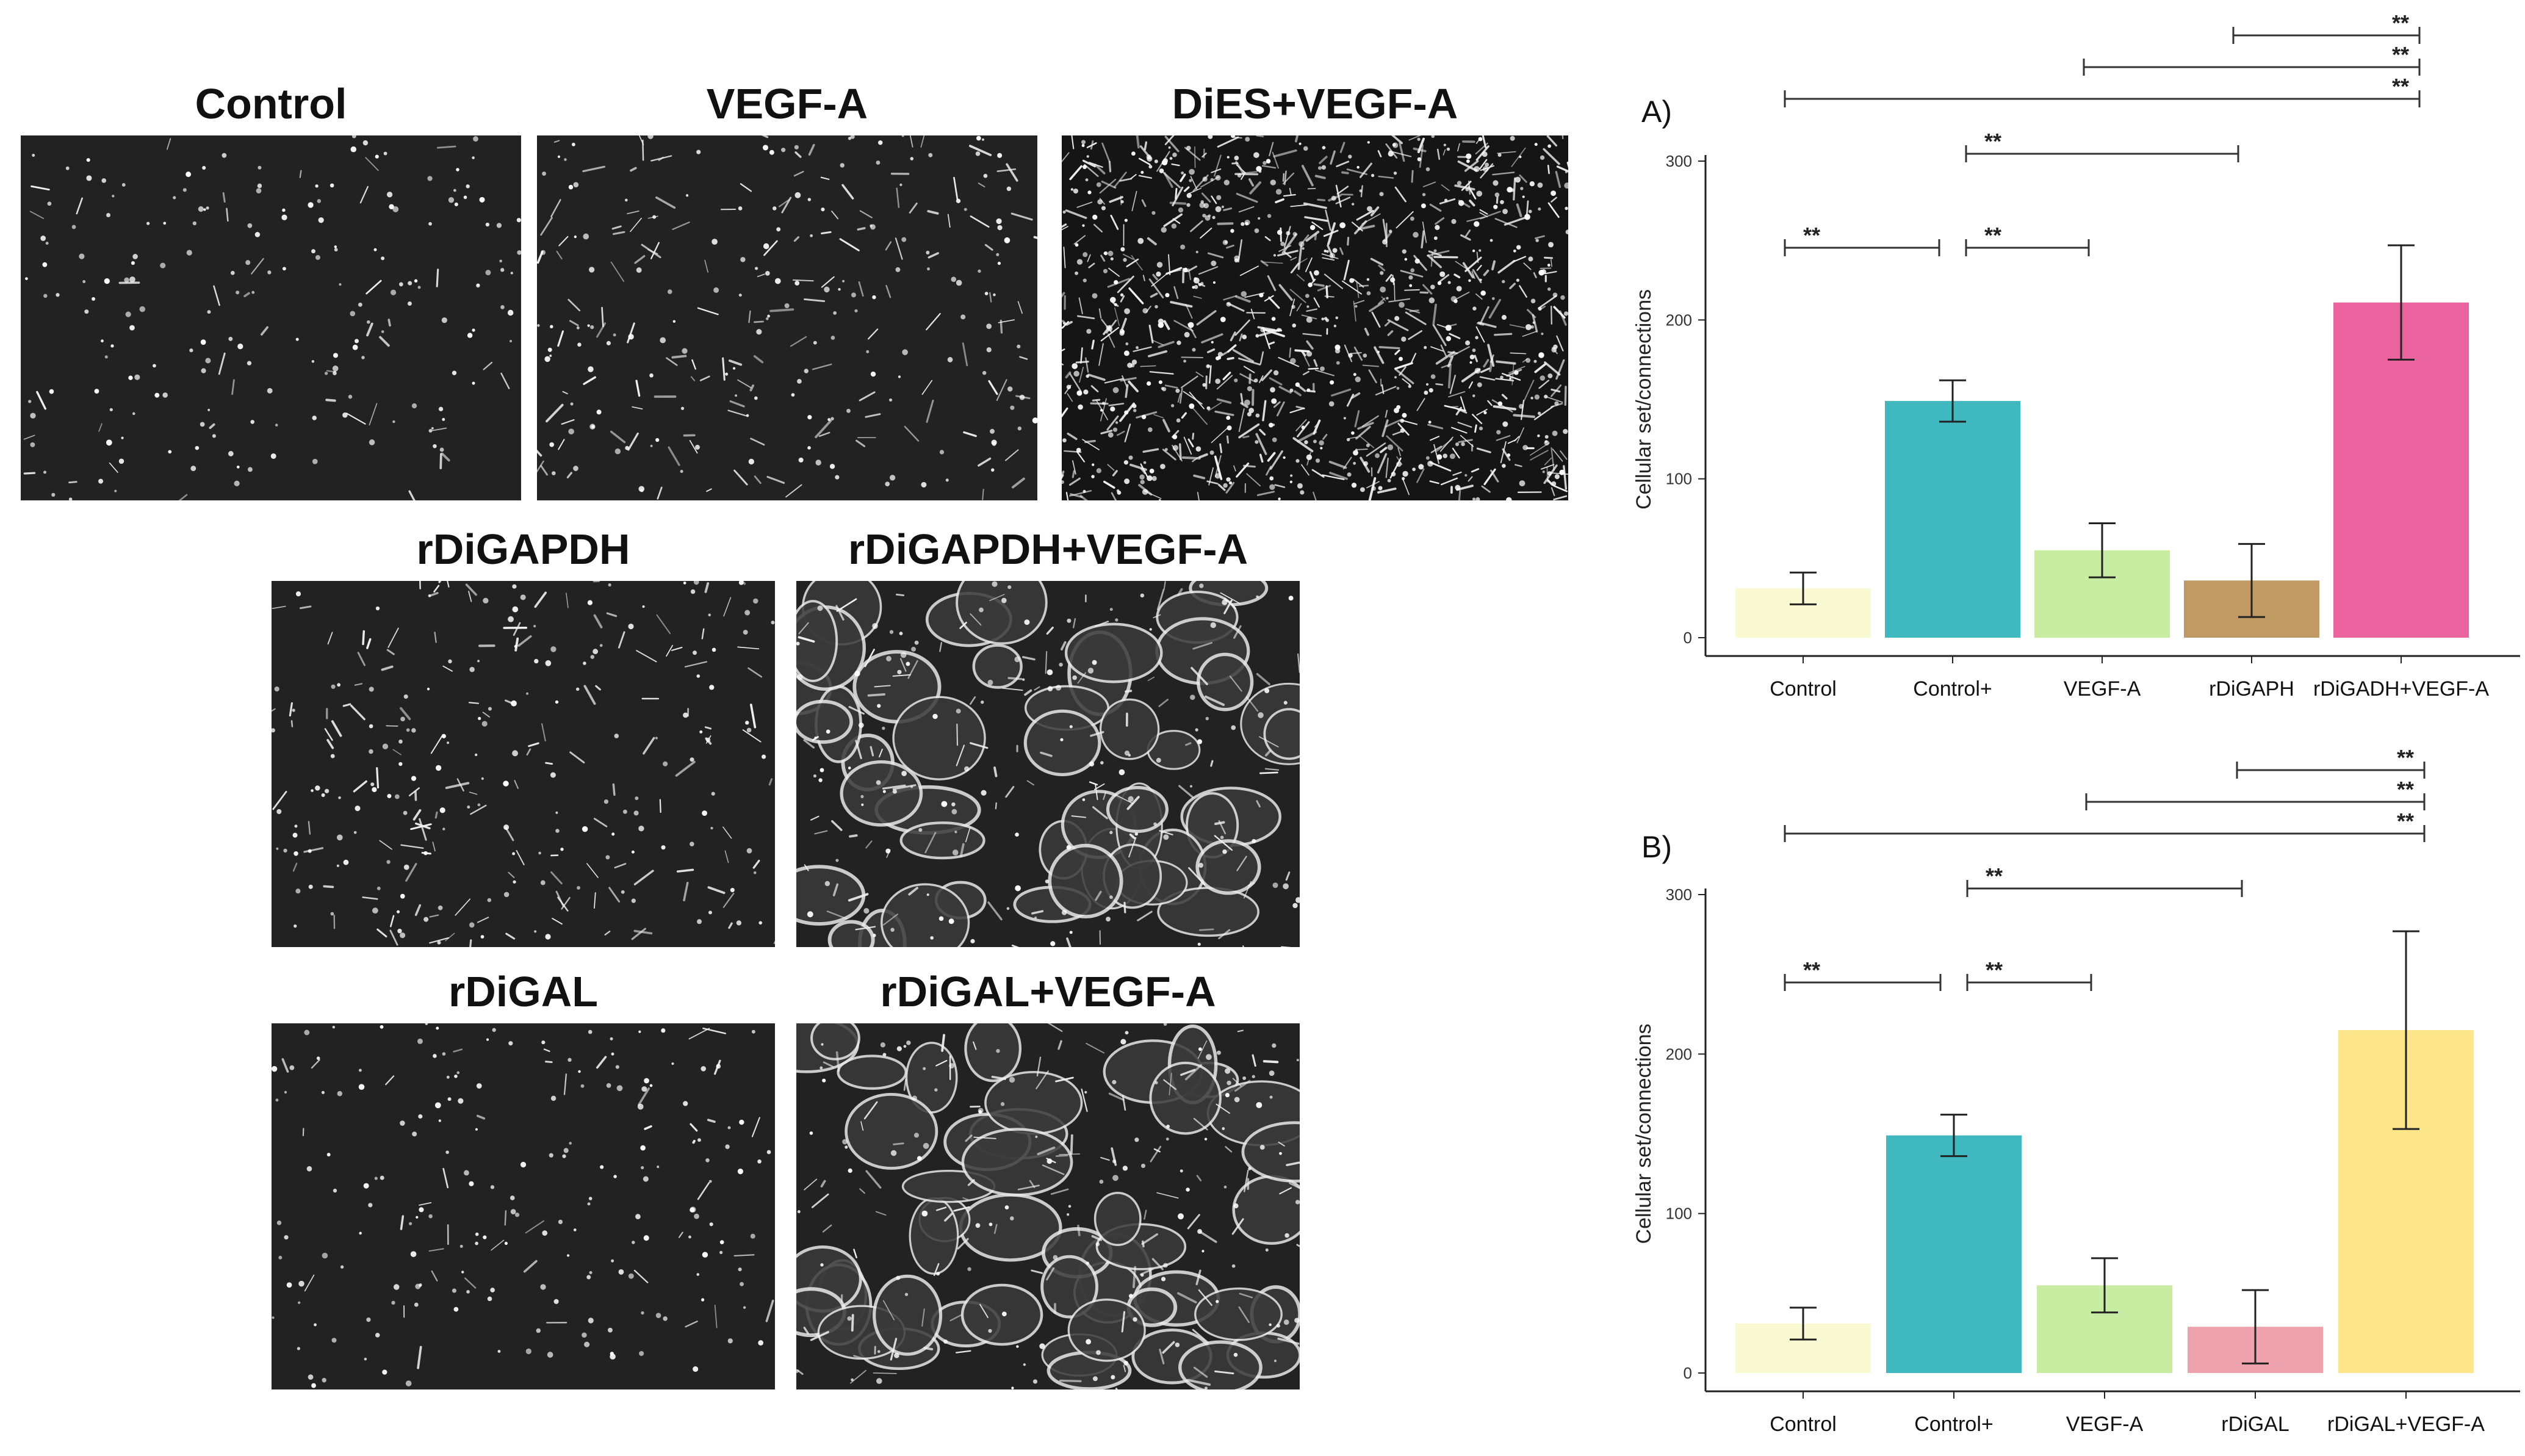  What do you see at coordinates (1315, 104) in the screenshot?
I see `micrograph-title-dies-vegfa: DiES+VEGF-A` at bounding box center [1315, 104].